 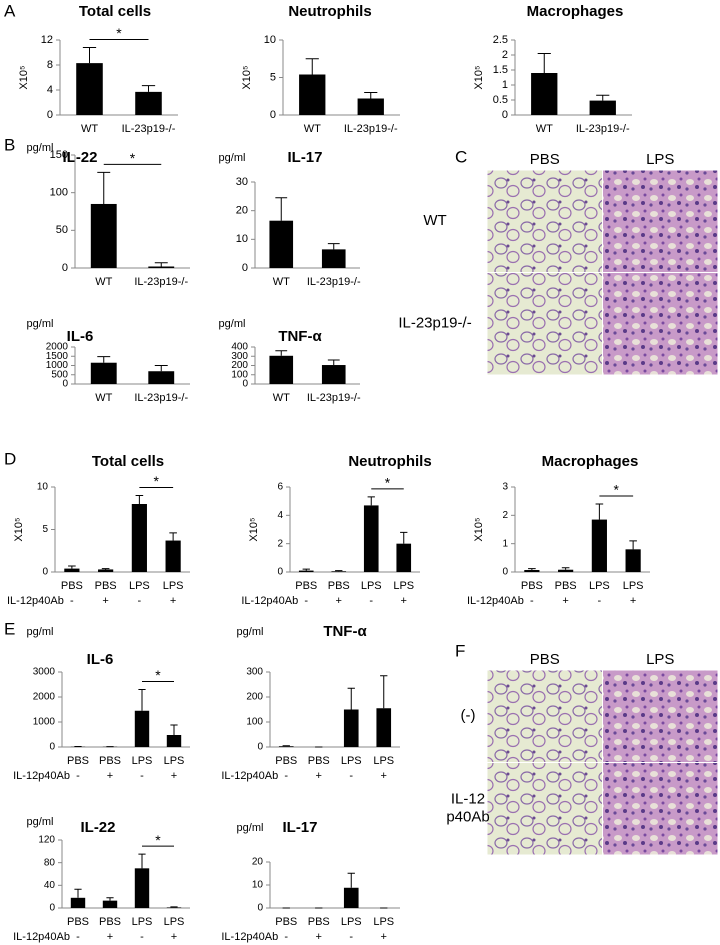 I want to click on y-tick-label: 2.5, so click(x=500, y=40).